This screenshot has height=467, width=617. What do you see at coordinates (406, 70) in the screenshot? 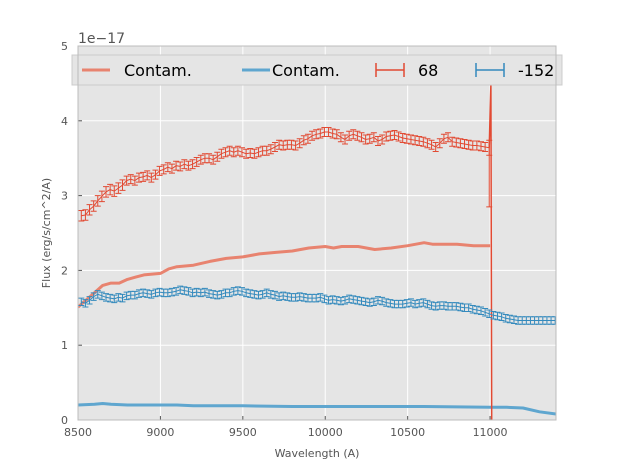
I see `legend-entry-68: 68` at bounding box center [406, 70].